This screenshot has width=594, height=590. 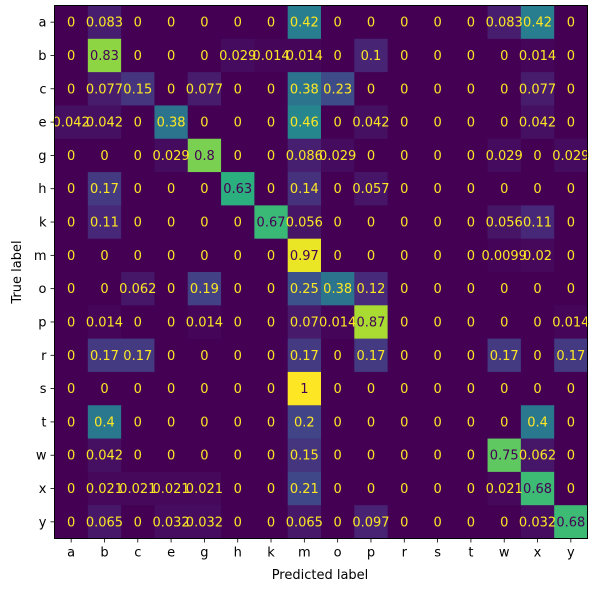 I want to click on heatmap-cell-h-y, so click(x=571, y=189).